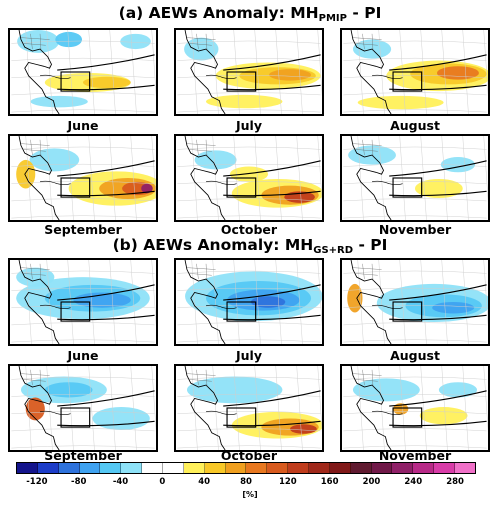 The width and height of the screenshot is (500, 507). I want to click on title-b-text: (b) AEWs Anomaly: MH, so click(213, 245).